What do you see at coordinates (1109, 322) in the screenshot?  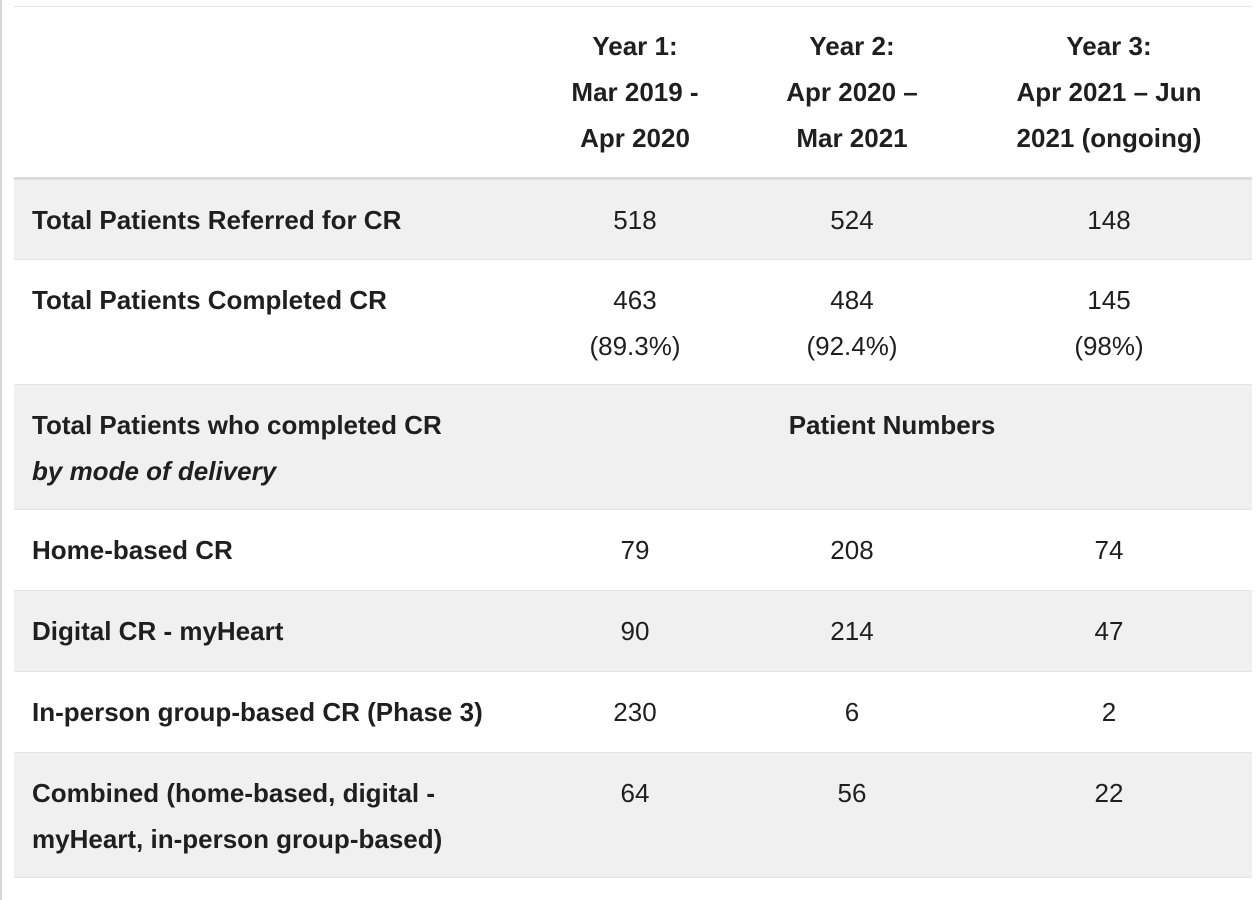 I see `cell-value: 145 (98%)` at bounding box center [1109, 322].